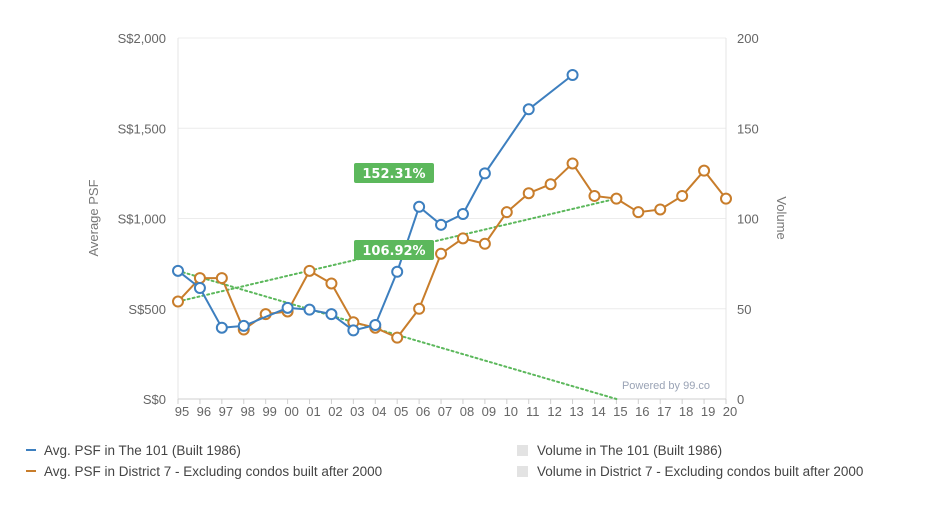 This screenshot has height=505, width=927. I want to click on trendline, so click(397, 334).